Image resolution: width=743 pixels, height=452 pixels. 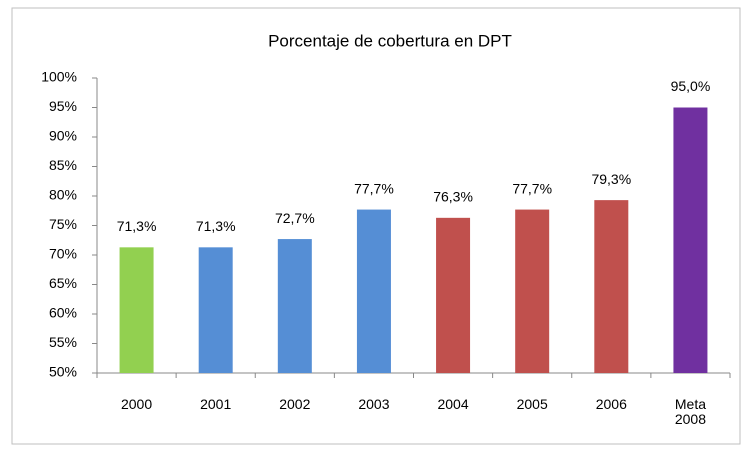 I want to click on value-label: 72,7%, so click(x=295, y=218).